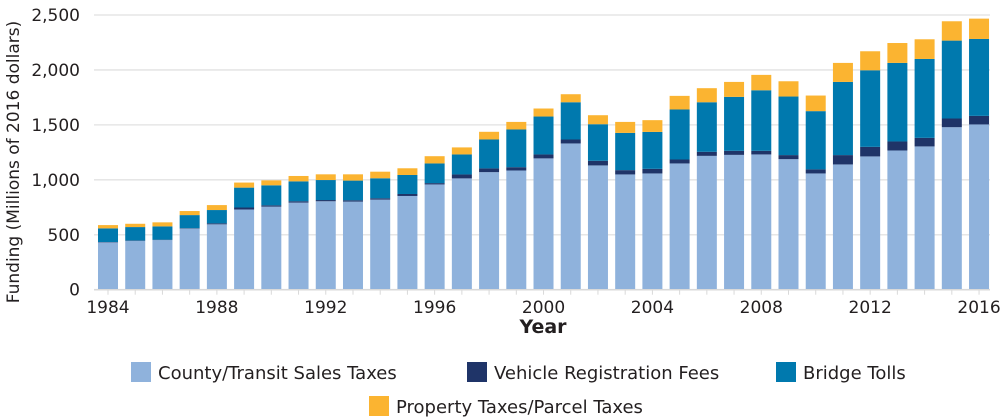 This screenshot has height=418, width=1000. I want to click on x-axis: 1984 1988 1992 1996 2000 2004 2008 2012 2016, so click(543, 303).